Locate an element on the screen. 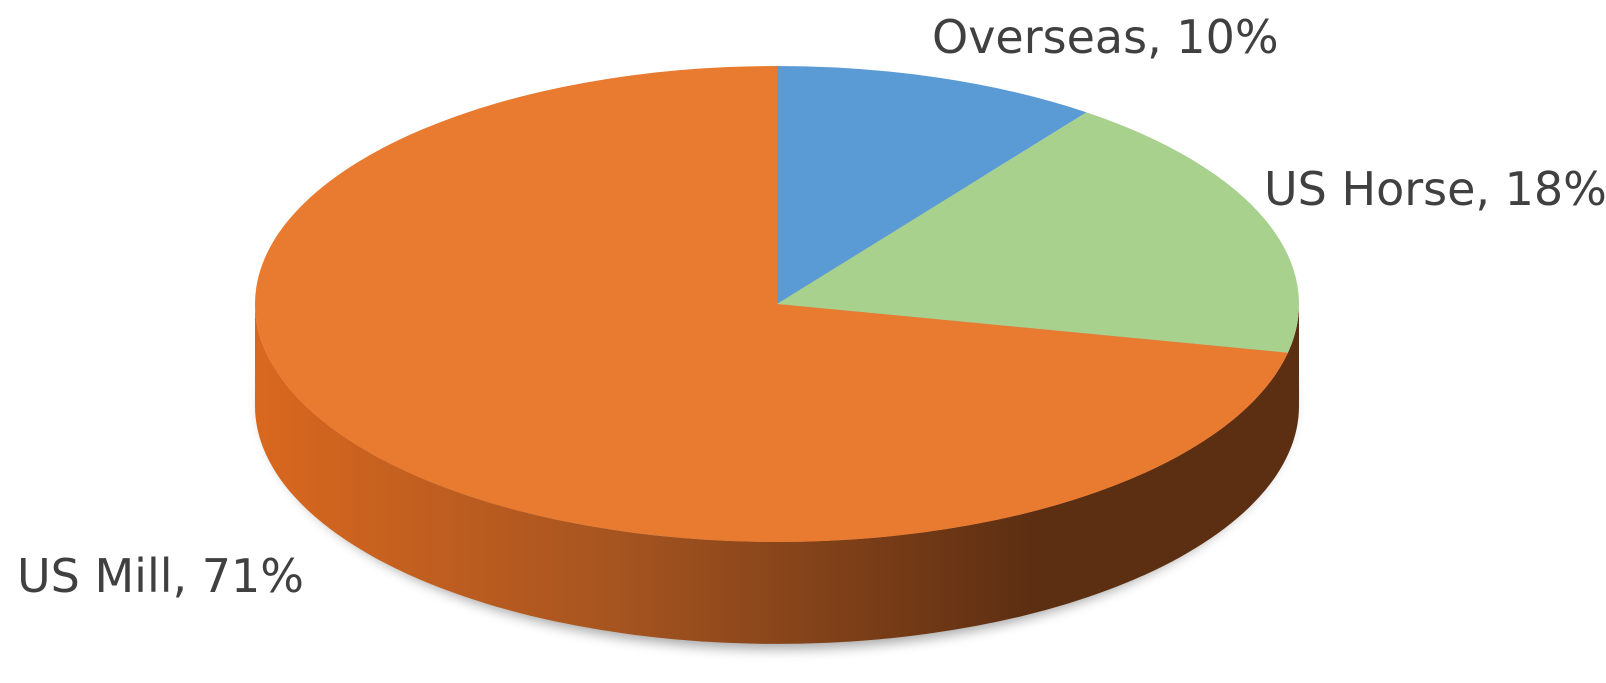 The image size is (1606, 683). label-us-horse: US Horse, 18% is located at coordinates (1435, 189).